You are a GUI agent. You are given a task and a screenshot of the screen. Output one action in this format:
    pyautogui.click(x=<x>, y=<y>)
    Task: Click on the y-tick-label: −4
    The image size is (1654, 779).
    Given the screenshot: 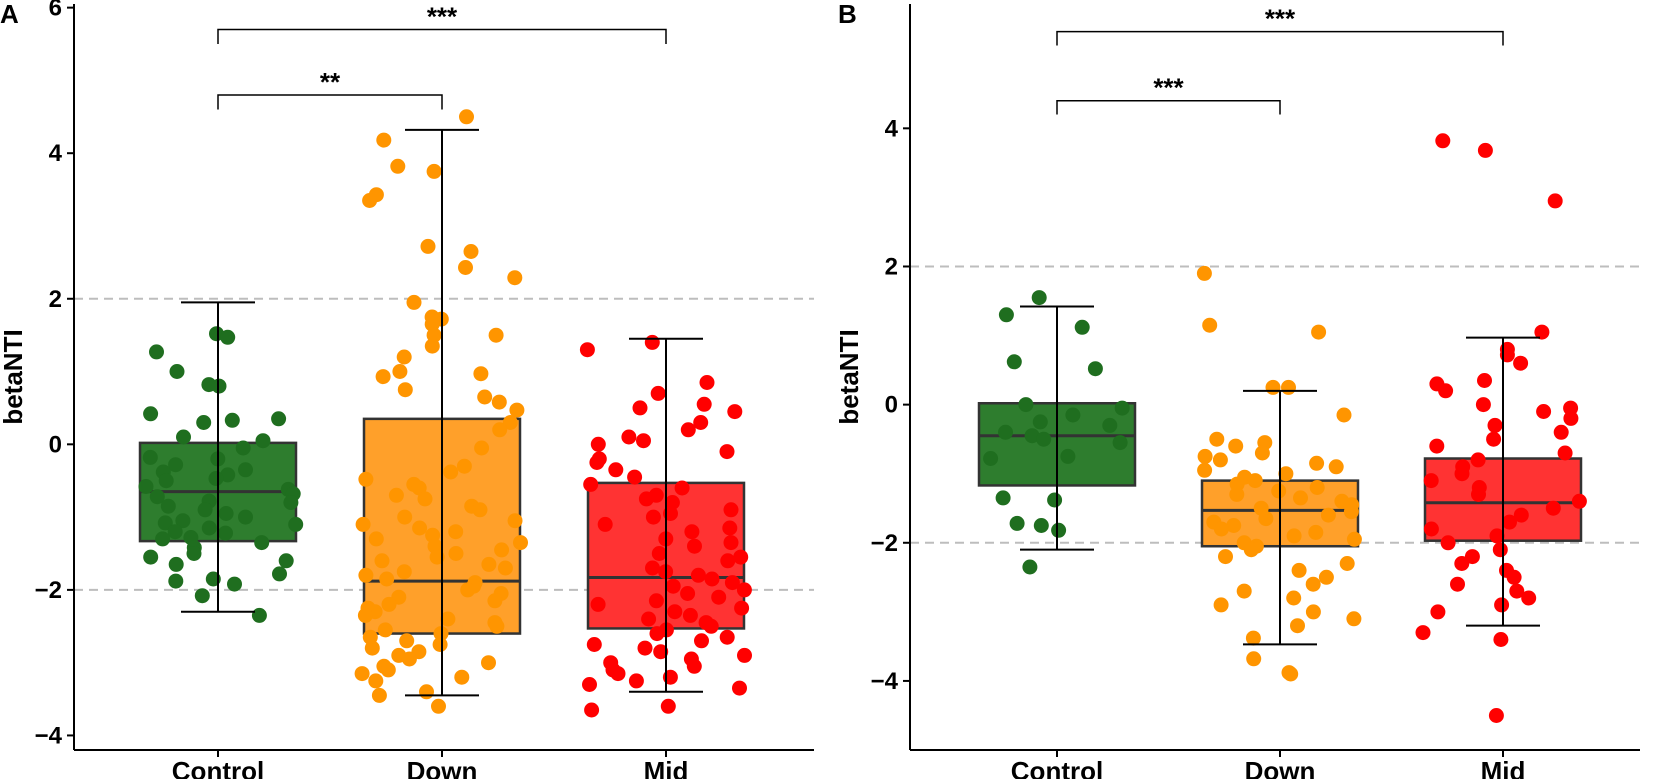 What is the action you would take?
    pyautogui.click(x=885, y=681)
    